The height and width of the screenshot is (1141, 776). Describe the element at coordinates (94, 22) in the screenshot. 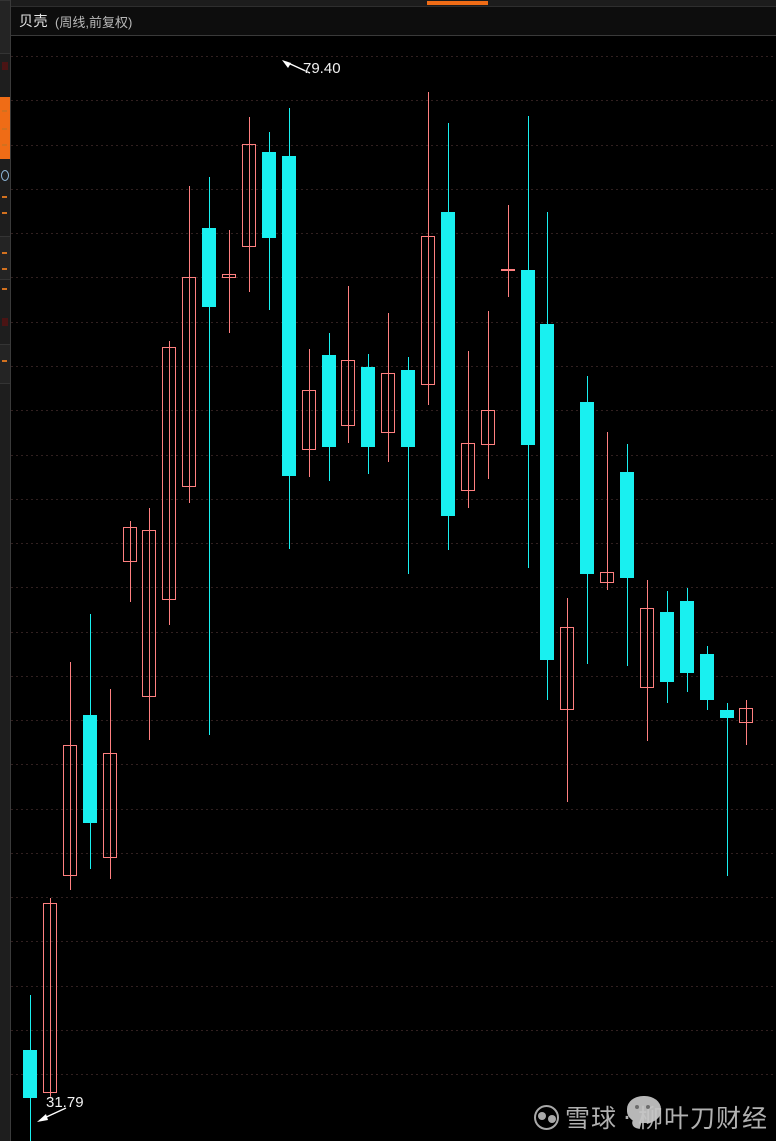

I see `chart-period-label: (周线,前复权)` at that location.